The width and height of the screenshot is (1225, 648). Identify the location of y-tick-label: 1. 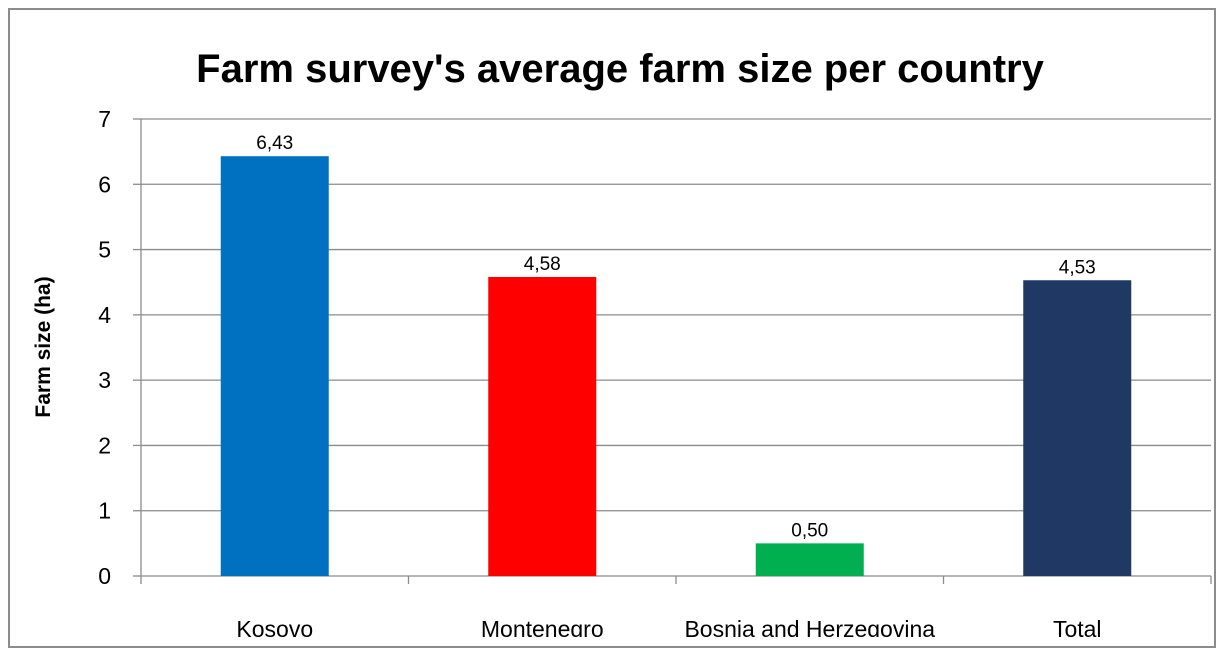
(104, 511).